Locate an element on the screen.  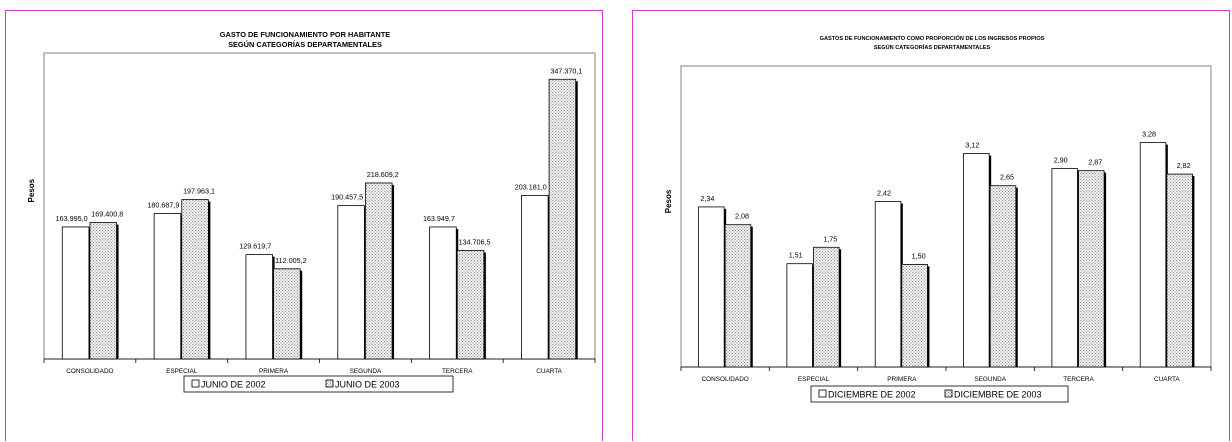
bar-value-label: 347.370,1 is located at coordinates (566, 70).